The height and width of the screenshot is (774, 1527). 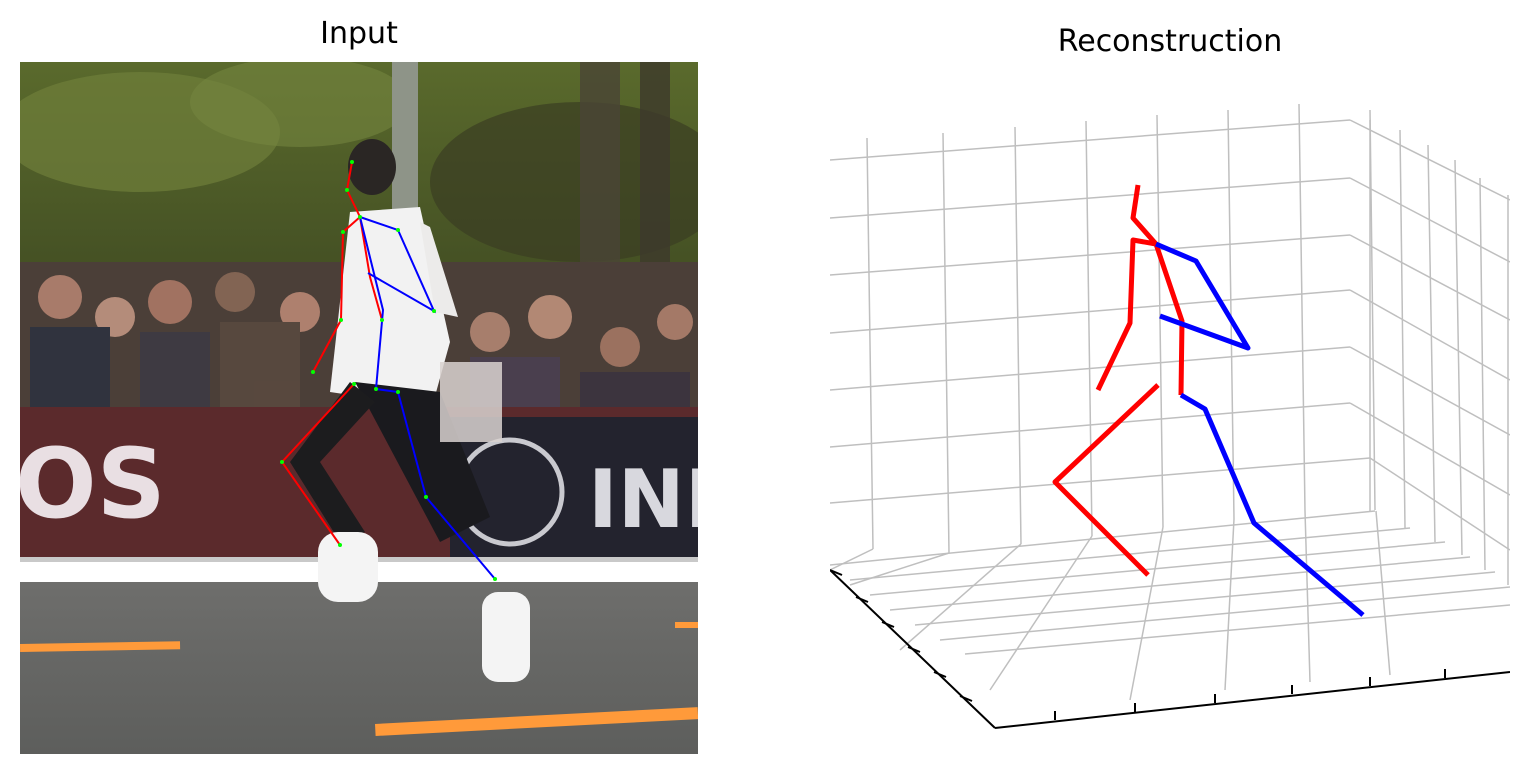 I want to click on banner-text-right: INE, so click(x=643, y=499).